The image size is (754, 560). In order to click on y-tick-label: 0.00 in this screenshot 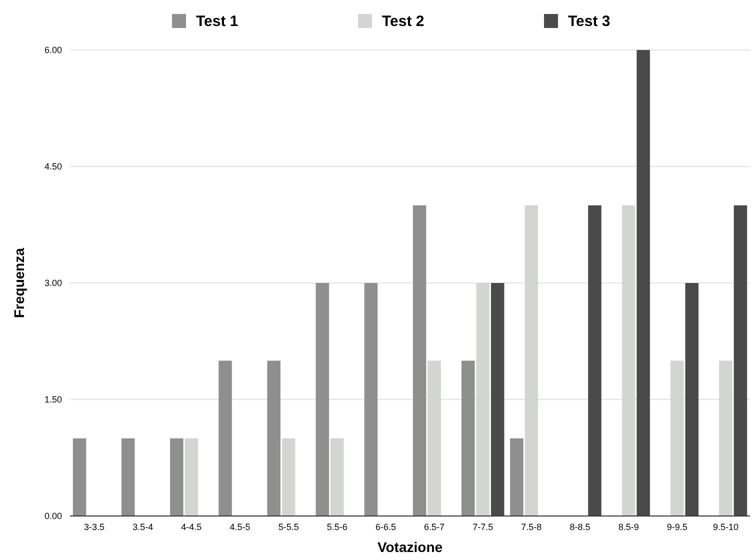, I will do `click(53, 515)`.